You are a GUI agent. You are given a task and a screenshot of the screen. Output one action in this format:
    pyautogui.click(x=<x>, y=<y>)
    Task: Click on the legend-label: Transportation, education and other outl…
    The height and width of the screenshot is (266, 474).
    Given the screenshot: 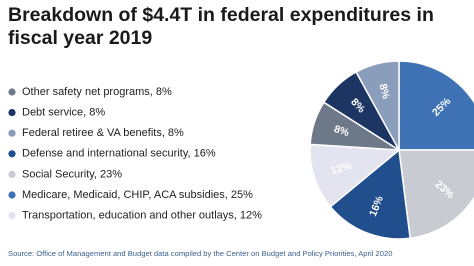 What is the action you would take?
    pyautogui.click(x=142, y=216)
    